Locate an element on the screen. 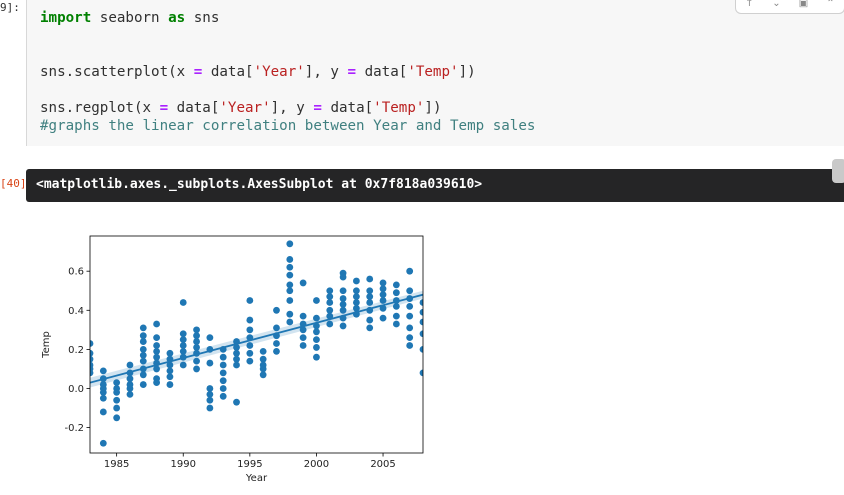  x-axis-label: Year is located at coordinates (256, 478).